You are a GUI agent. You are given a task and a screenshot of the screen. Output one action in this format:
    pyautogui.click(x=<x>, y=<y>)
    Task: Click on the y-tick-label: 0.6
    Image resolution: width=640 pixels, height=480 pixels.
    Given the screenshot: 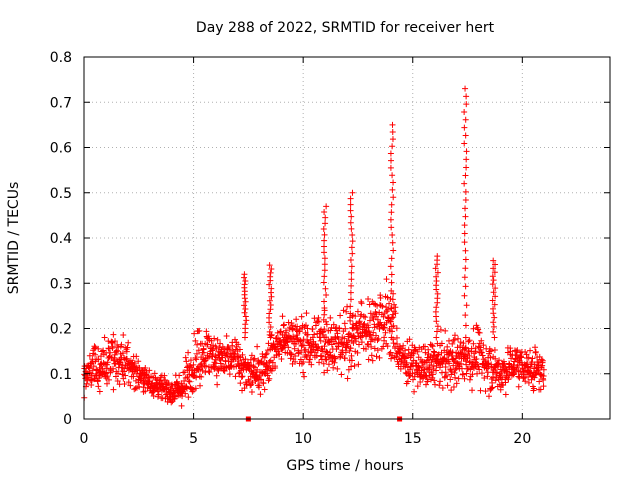 What is the action you would take?
    pyautogui.click(x=61, y=149)
    